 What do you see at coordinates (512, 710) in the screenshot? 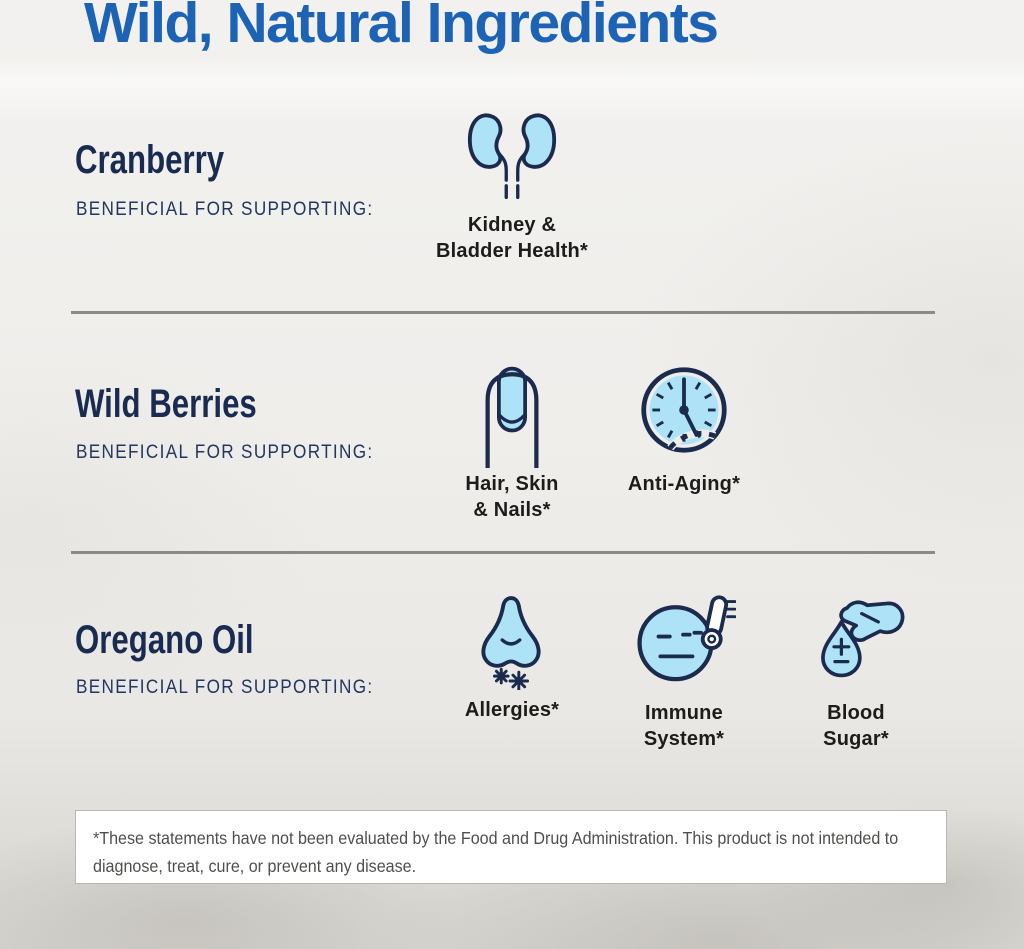
I see `benefit-label-allergies: Allergies*` at bounding box center [512, 710].